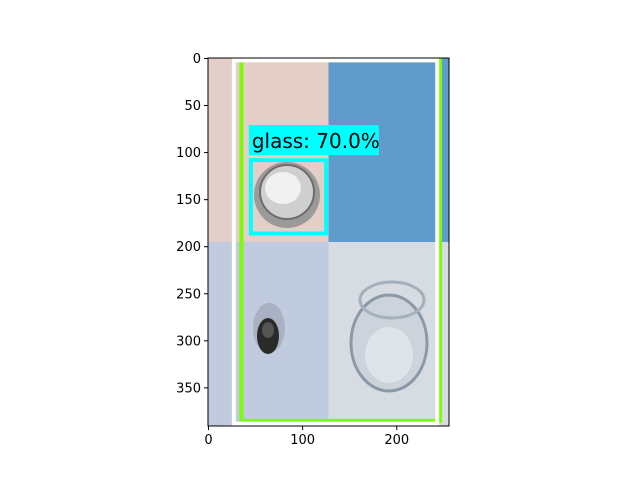 The width and height of the screenshot is (640, 480). I want to click on y-axis: 0 50 100 150 200 250 300 350, so click(192, 224).